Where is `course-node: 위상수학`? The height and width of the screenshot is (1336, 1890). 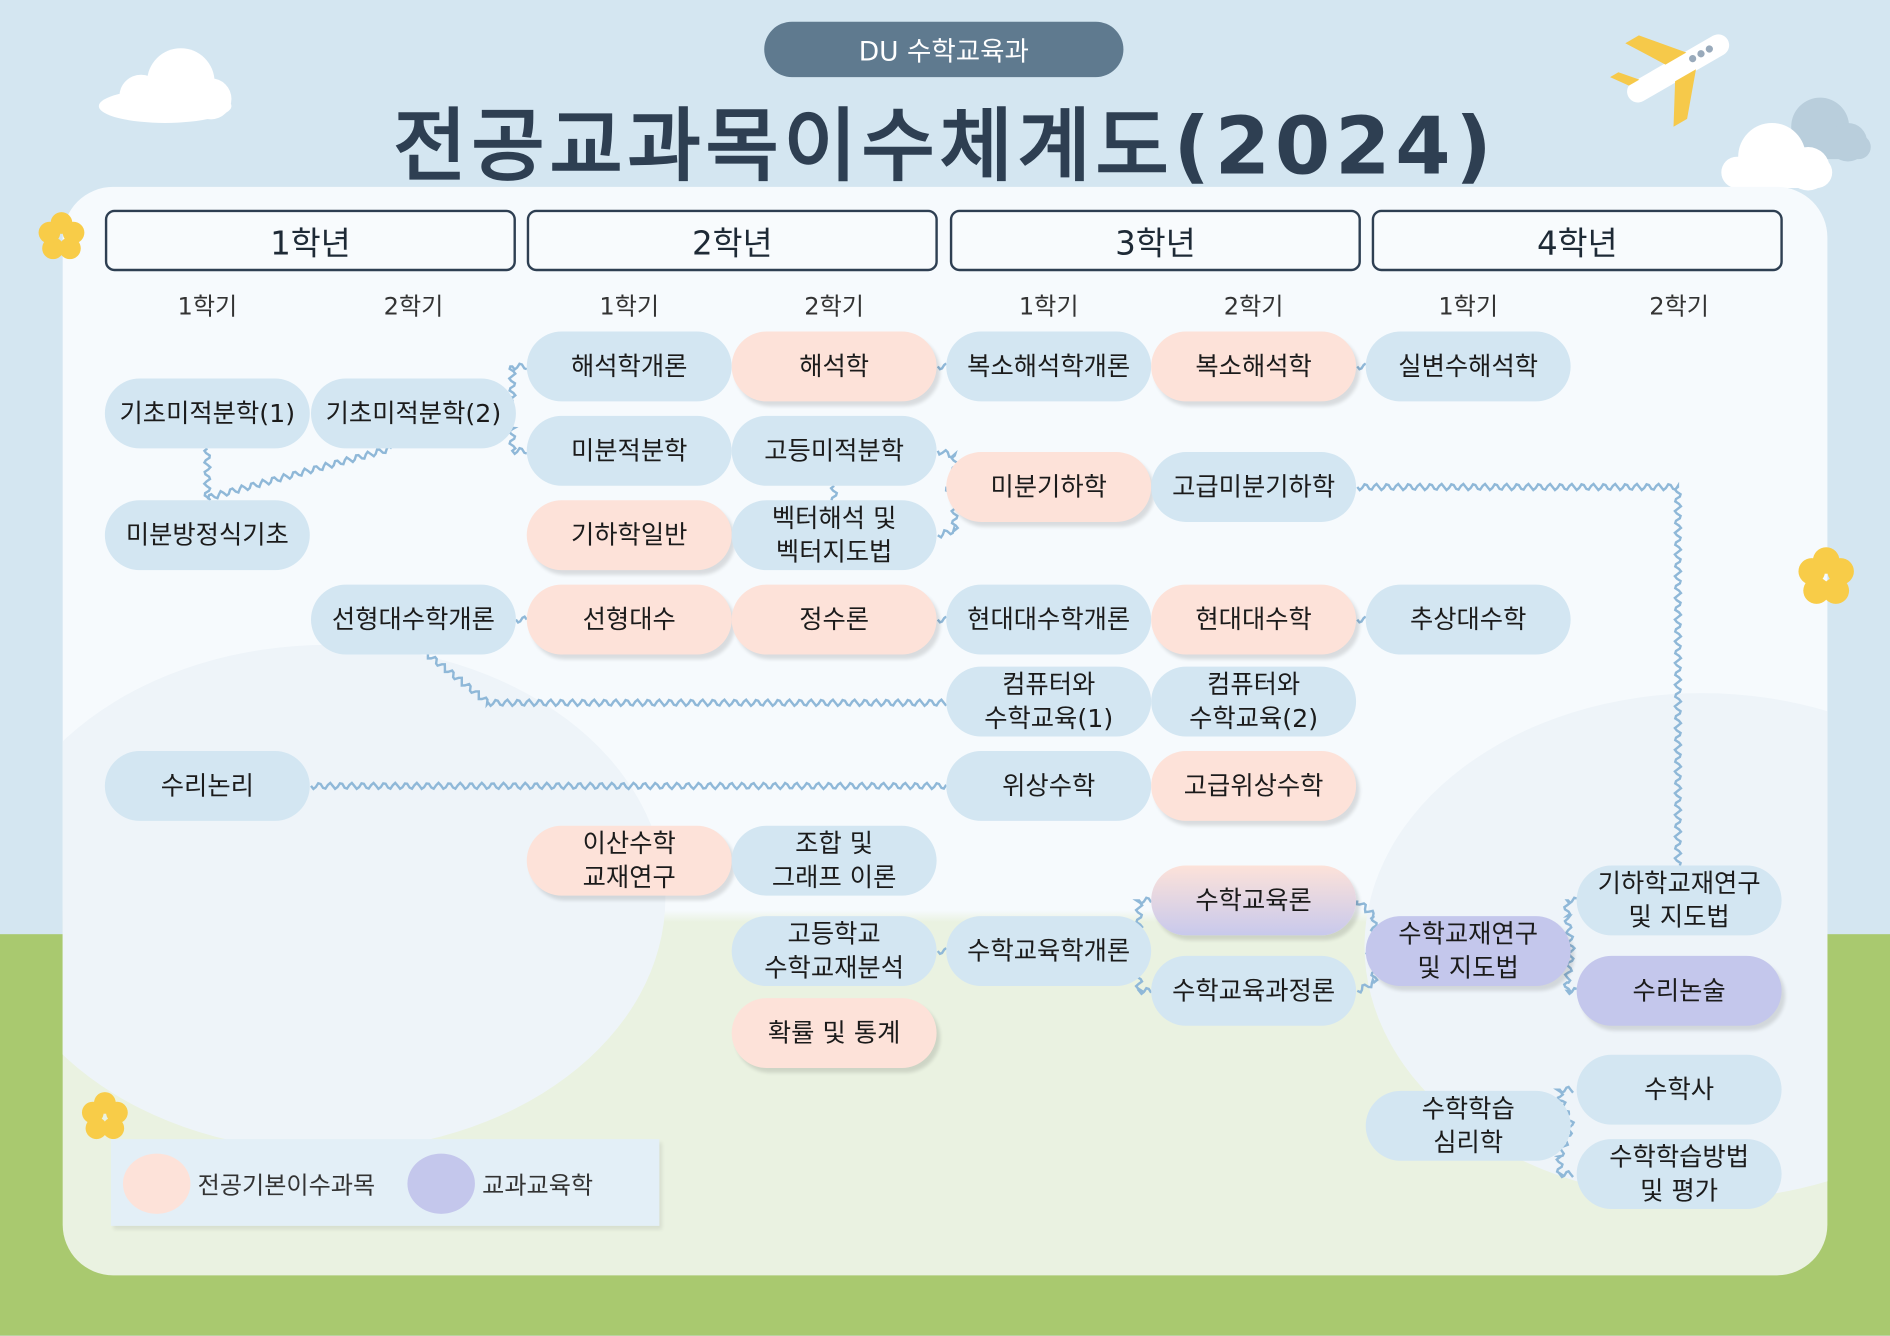
course-node: 위상수학 is located at coordinates (1049, 785).